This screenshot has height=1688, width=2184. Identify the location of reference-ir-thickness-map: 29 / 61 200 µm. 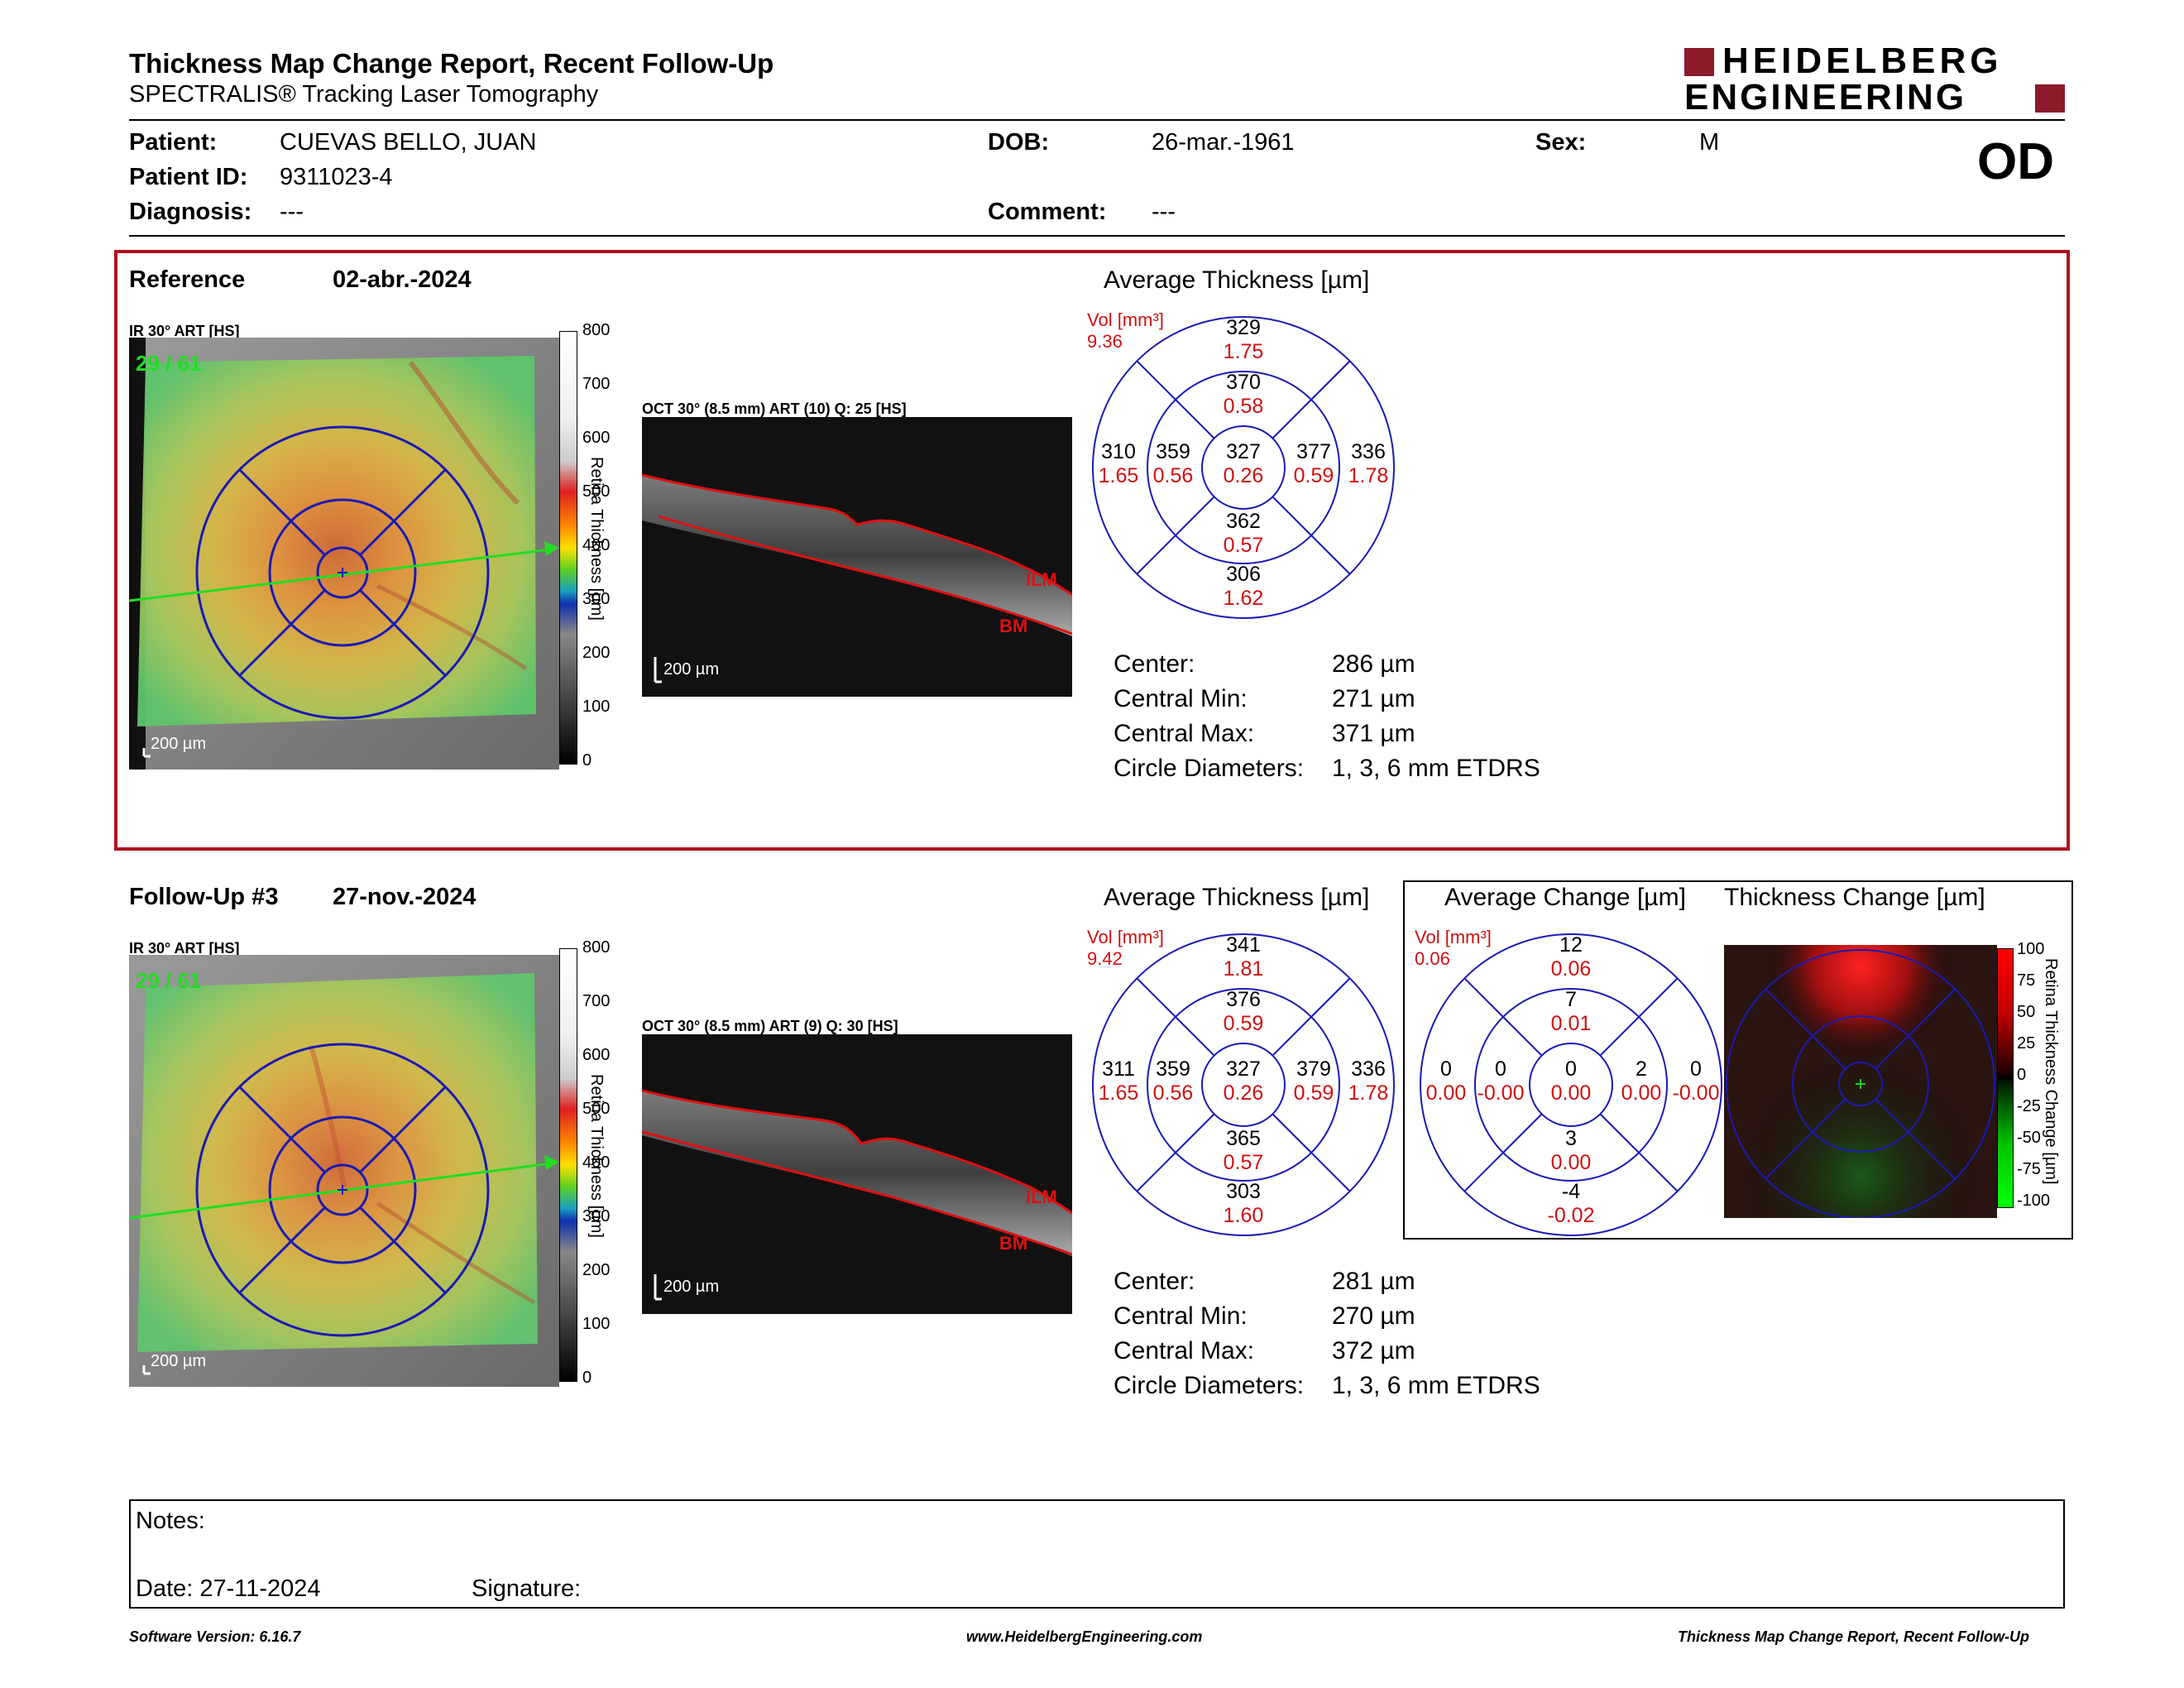
(343, 554).